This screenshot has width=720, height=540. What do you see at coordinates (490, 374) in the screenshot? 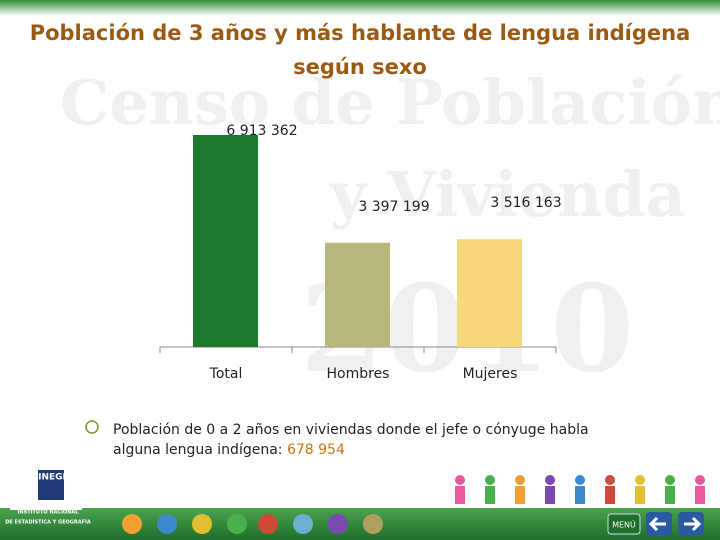
I see `x-tick-label: Mujeres` at bounding box center [490, 374].